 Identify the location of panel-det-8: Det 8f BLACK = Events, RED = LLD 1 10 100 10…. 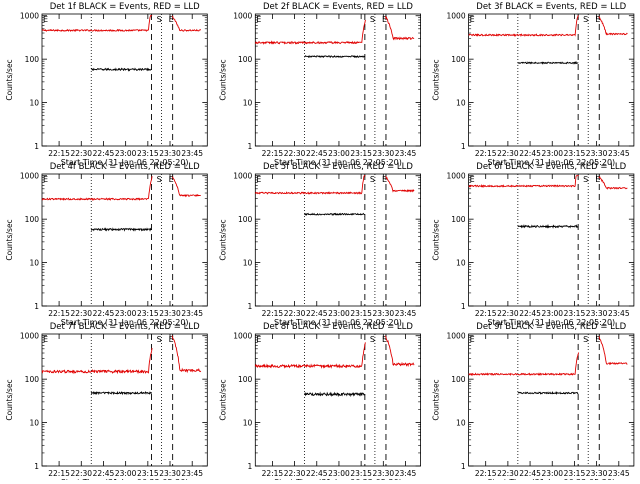
(320, 403).